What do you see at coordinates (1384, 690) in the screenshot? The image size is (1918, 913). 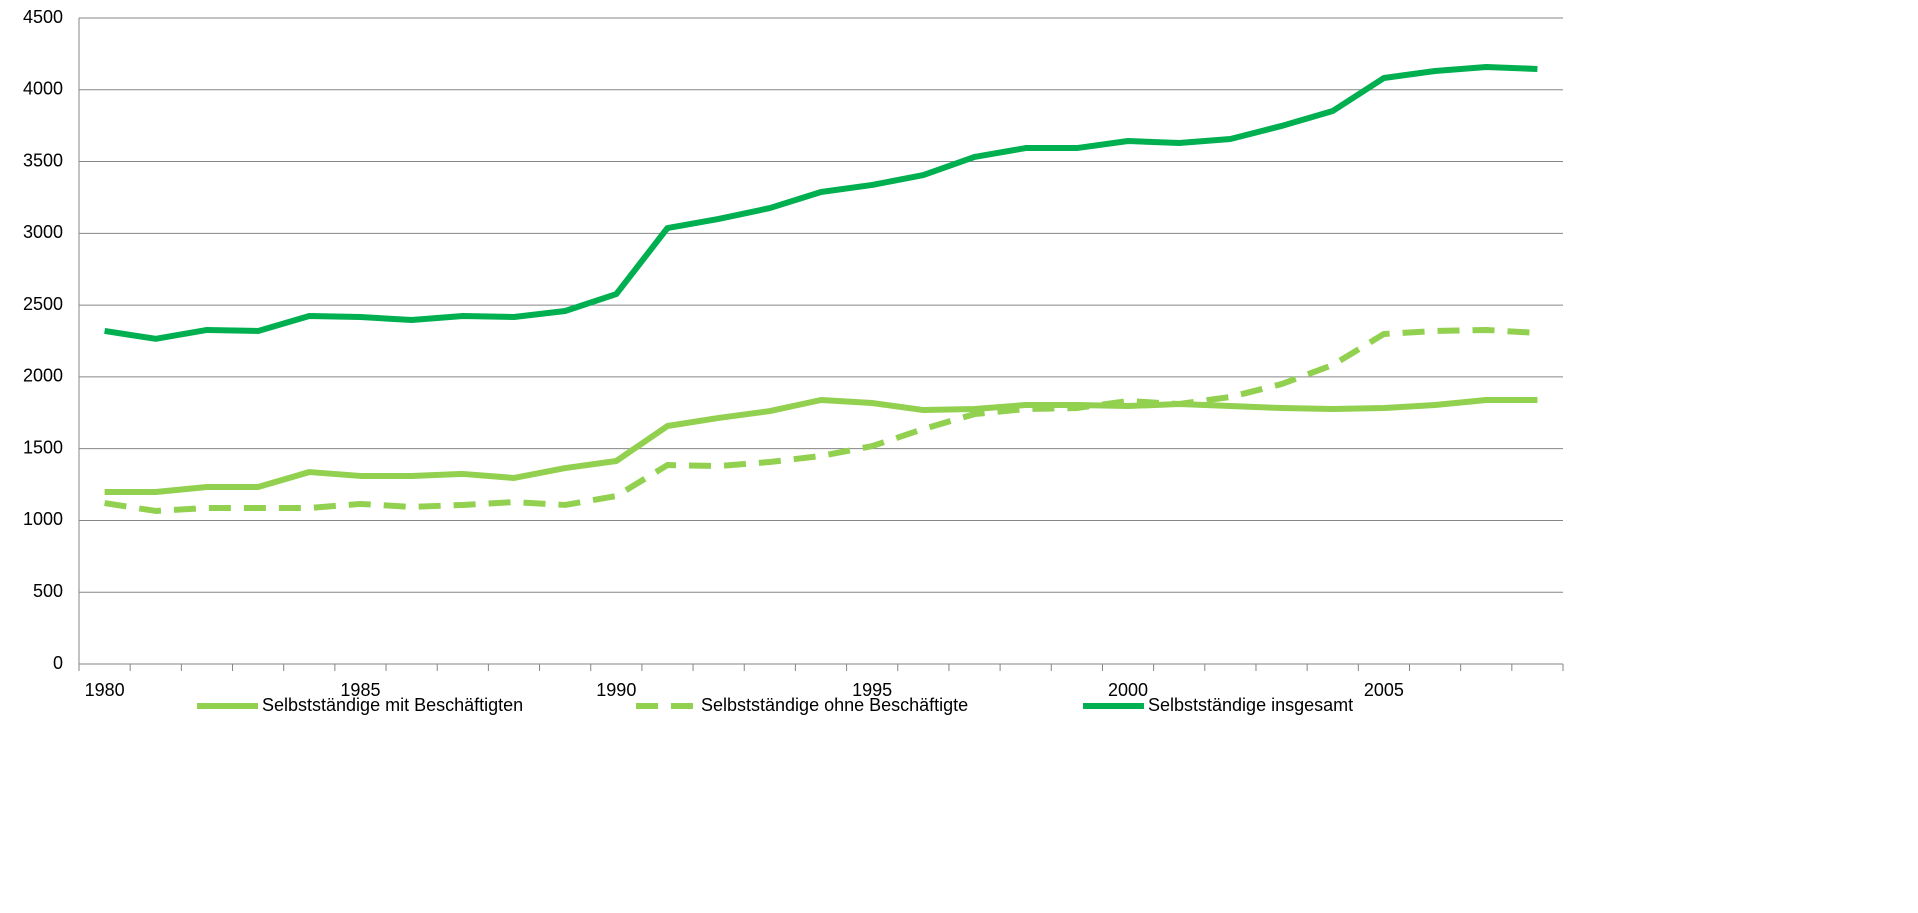 I see `x-tick-label: 2005` at bounding box center [1384, 690].